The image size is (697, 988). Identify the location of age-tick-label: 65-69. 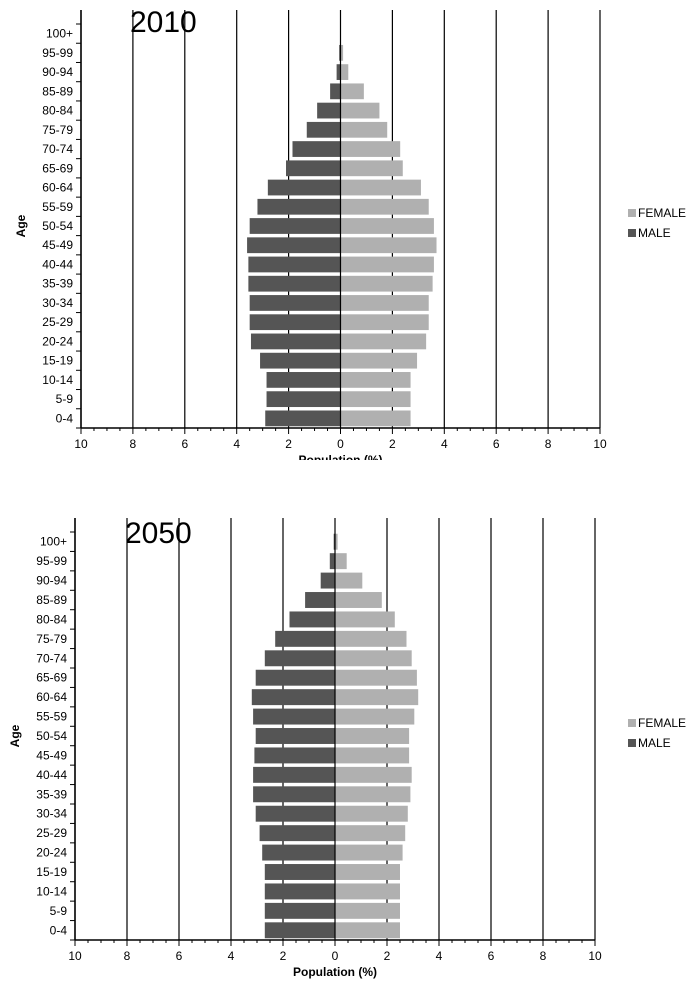
(51, 678).